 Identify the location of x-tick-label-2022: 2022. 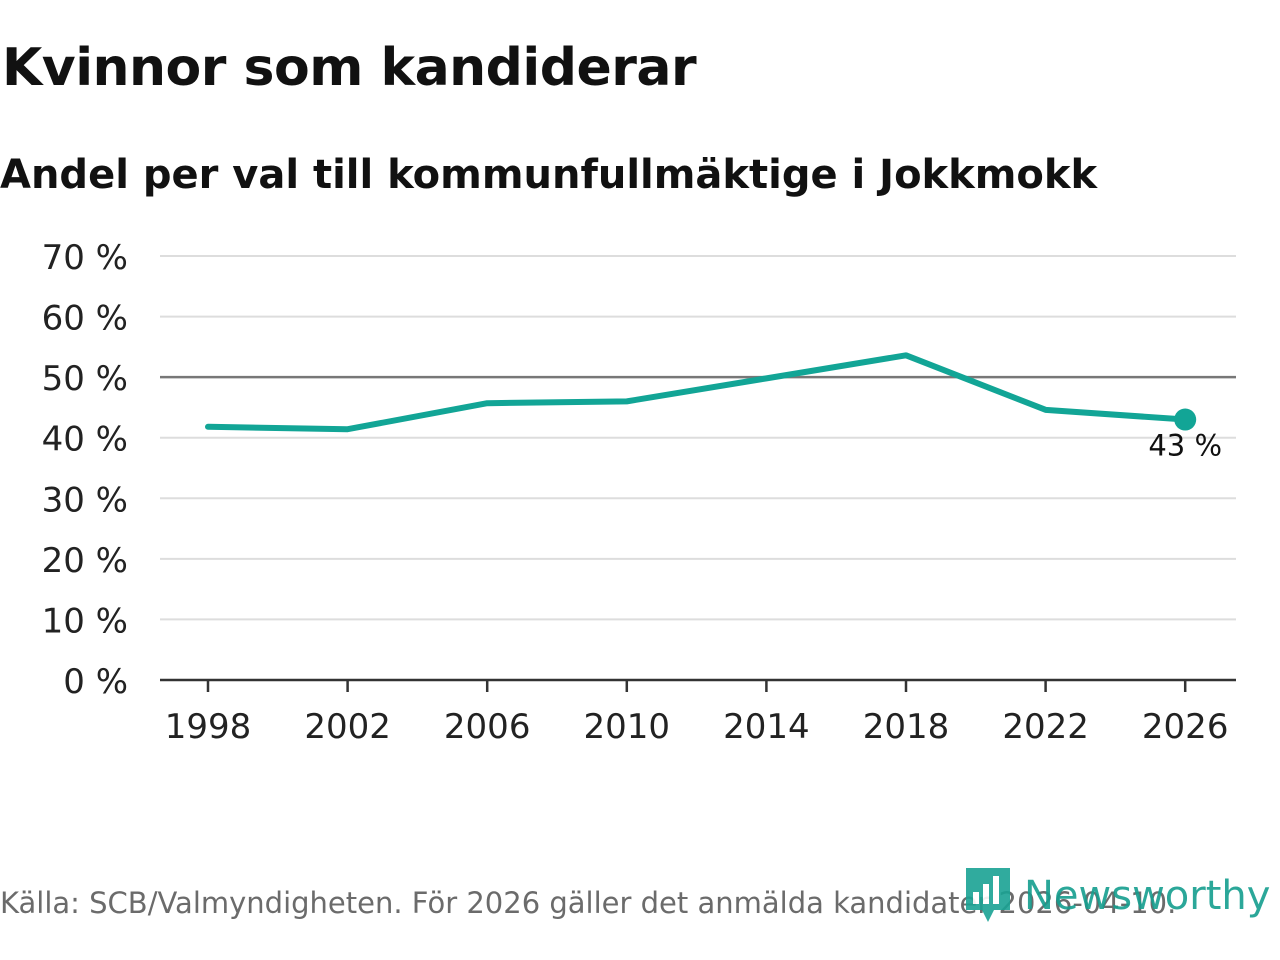
(1045, 727).